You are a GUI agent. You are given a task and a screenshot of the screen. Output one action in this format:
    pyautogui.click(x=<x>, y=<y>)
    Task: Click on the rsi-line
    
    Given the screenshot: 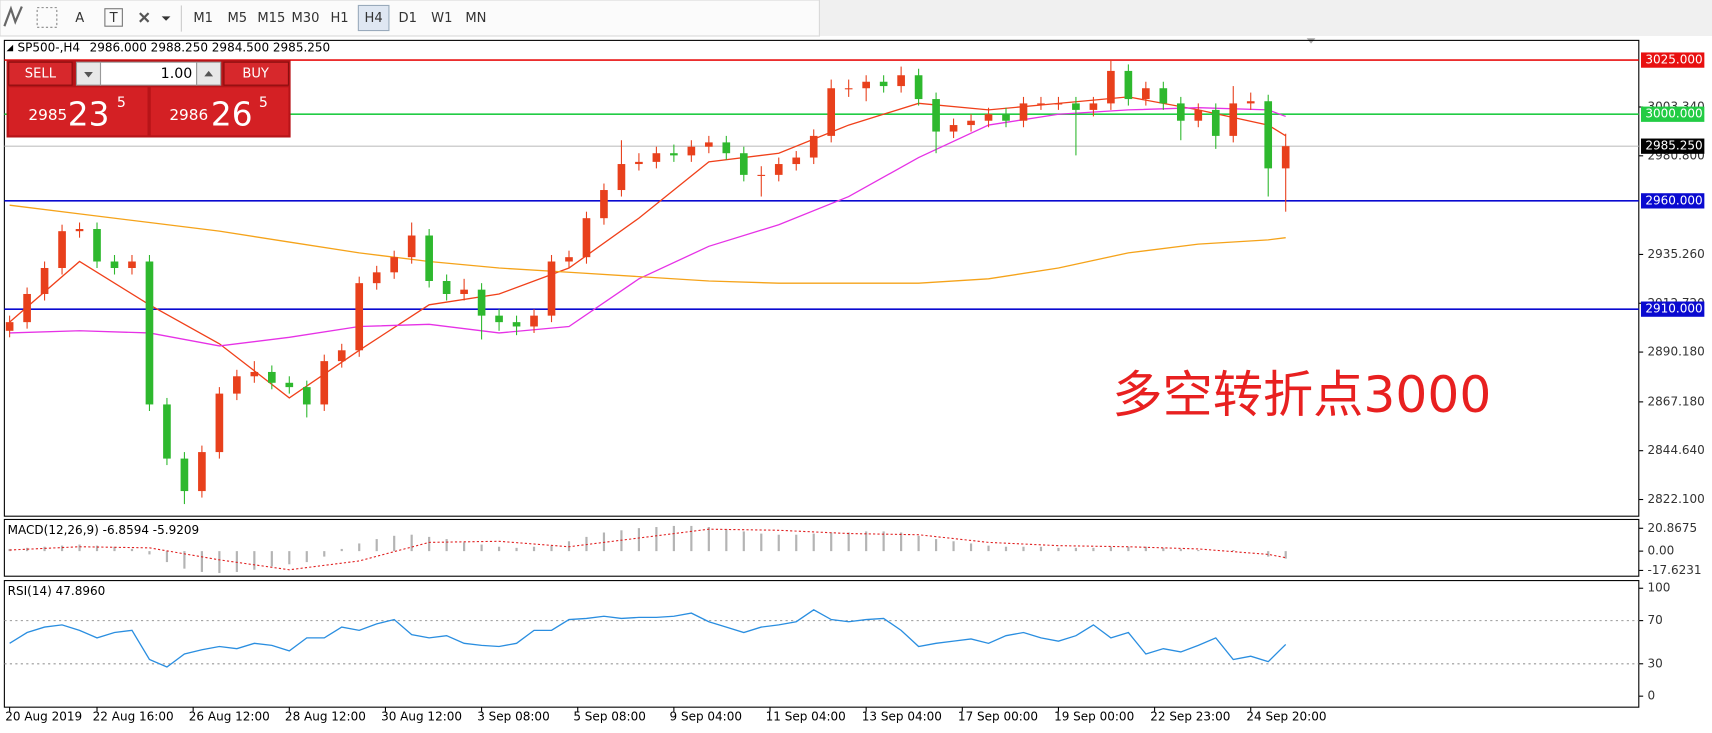 What is the action you would take?
    pyautogui.click(x=648, y=638)
    